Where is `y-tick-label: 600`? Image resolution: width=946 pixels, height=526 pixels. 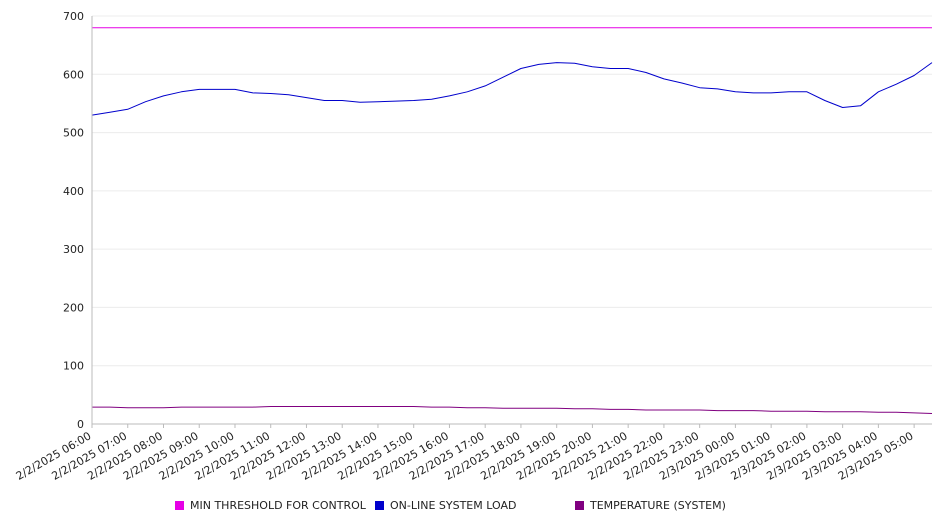 y-tick-label: 600 is located at coordinates (73, 74).